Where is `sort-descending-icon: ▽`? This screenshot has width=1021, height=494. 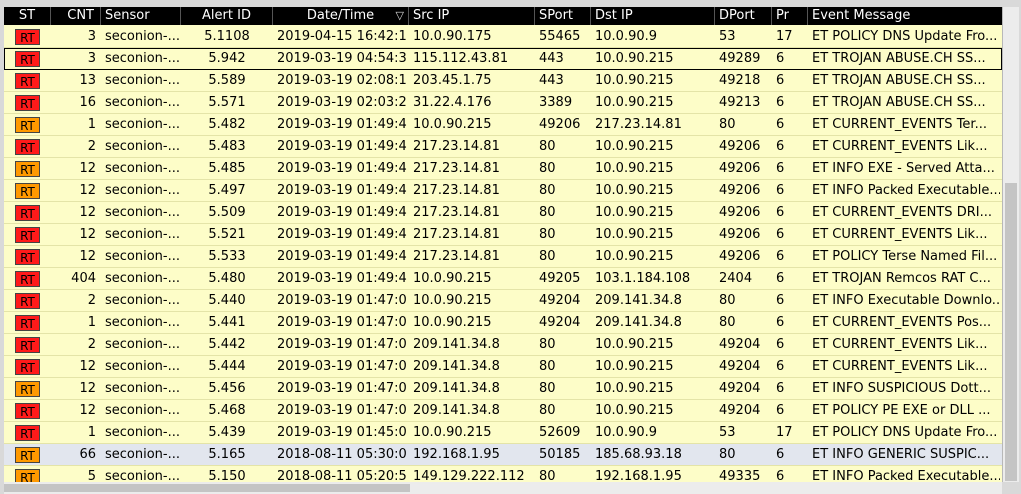
sort-descending-icon: ▽ is located at coordinates (399, 15).